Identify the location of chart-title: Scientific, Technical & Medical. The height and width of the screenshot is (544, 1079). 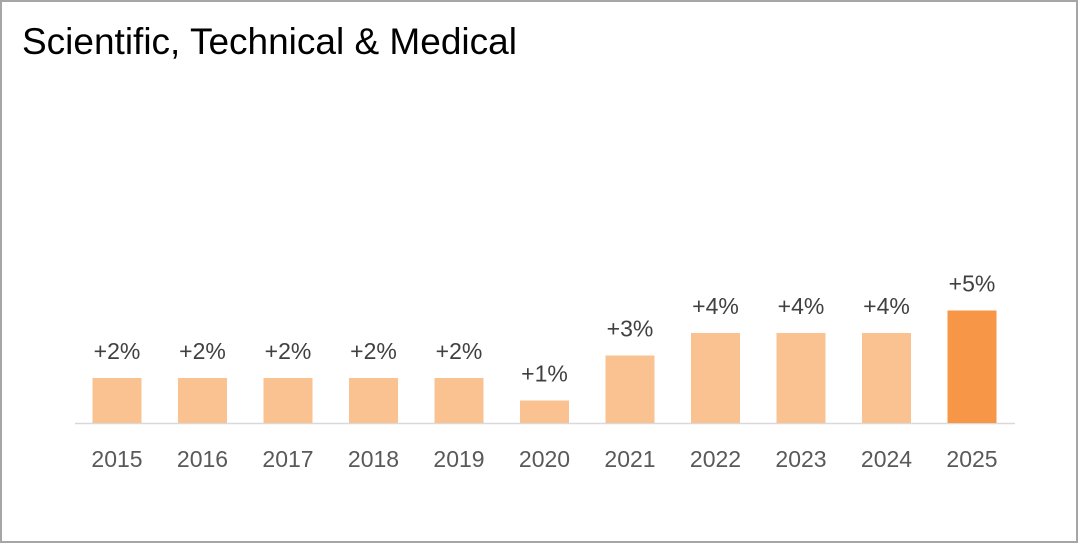
(269, 41).